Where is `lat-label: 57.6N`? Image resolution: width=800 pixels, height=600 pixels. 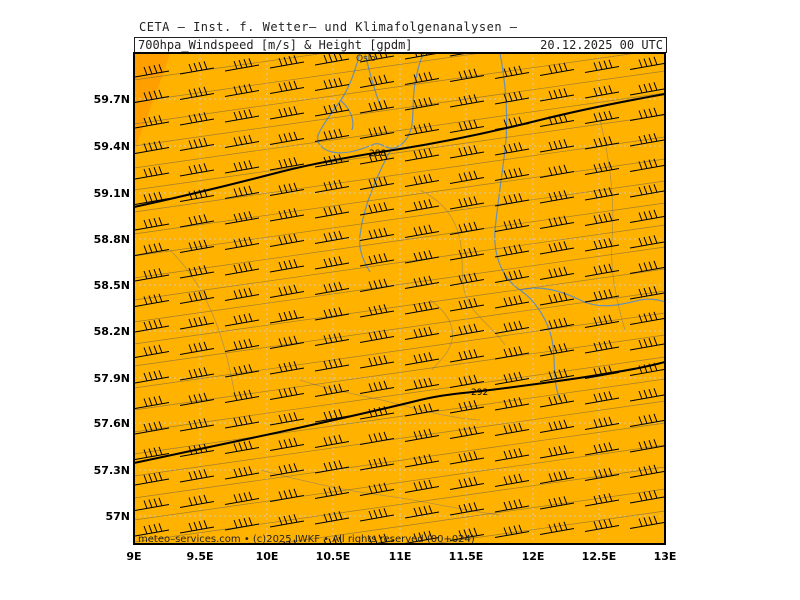 lat-label: 57.6N is located at coordinates (112, 423).